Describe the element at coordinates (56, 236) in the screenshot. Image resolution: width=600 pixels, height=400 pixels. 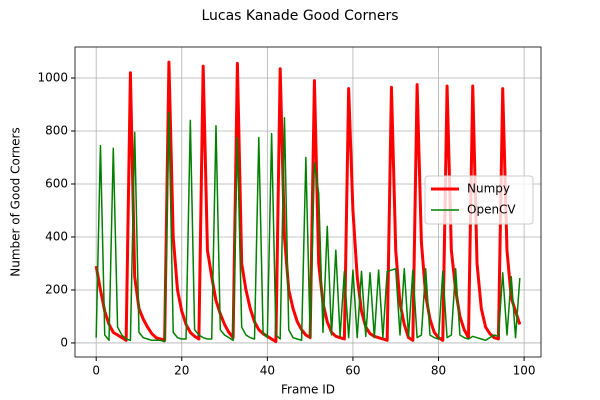
I see `y-tick-label: 400` at that location.